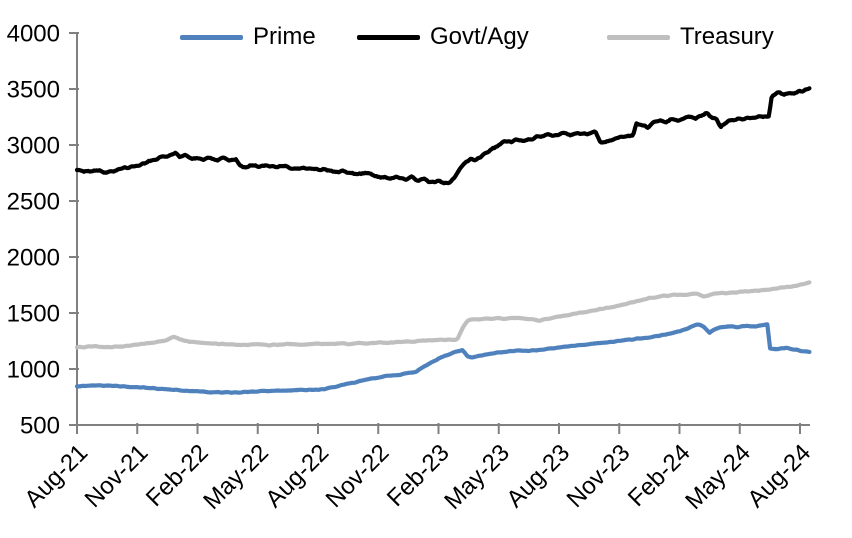  Describe the element at coordinates (638, 37) in the screenshot. I see `treasury-line-swatch` at that location.